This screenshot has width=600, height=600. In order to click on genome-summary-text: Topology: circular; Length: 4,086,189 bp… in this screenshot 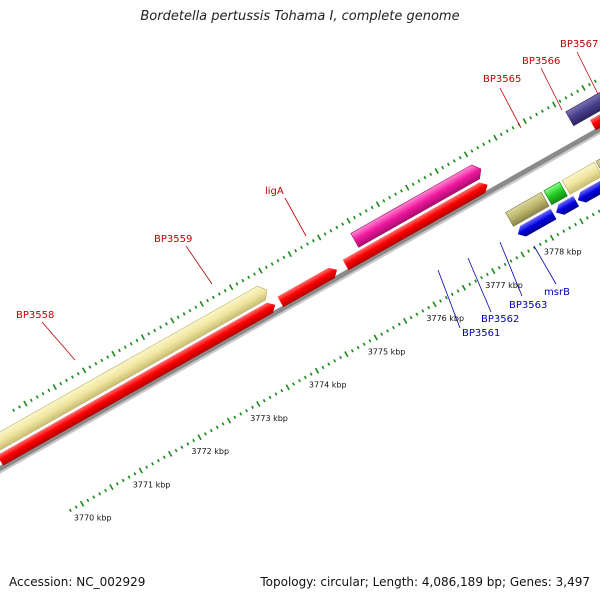, I will do `click(425, 582)`.